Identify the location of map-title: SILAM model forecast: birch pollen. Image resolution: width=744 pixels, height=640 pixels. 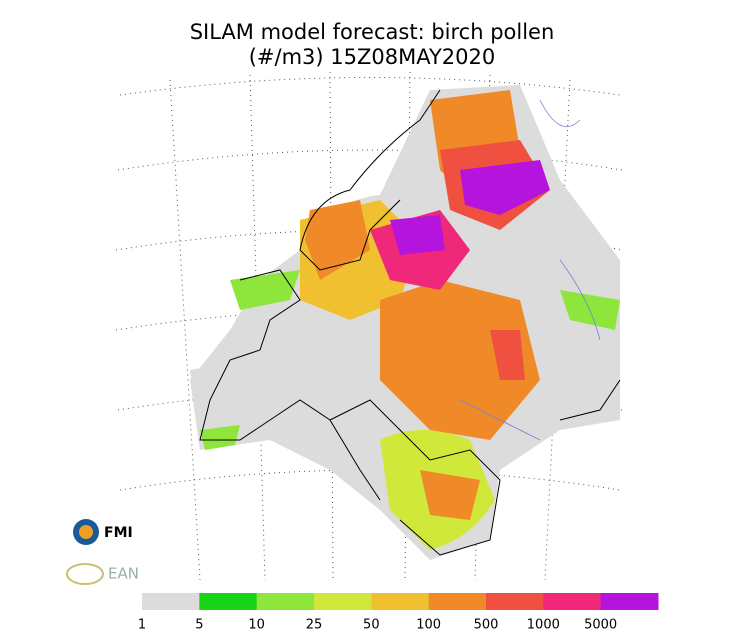
(372, 32).